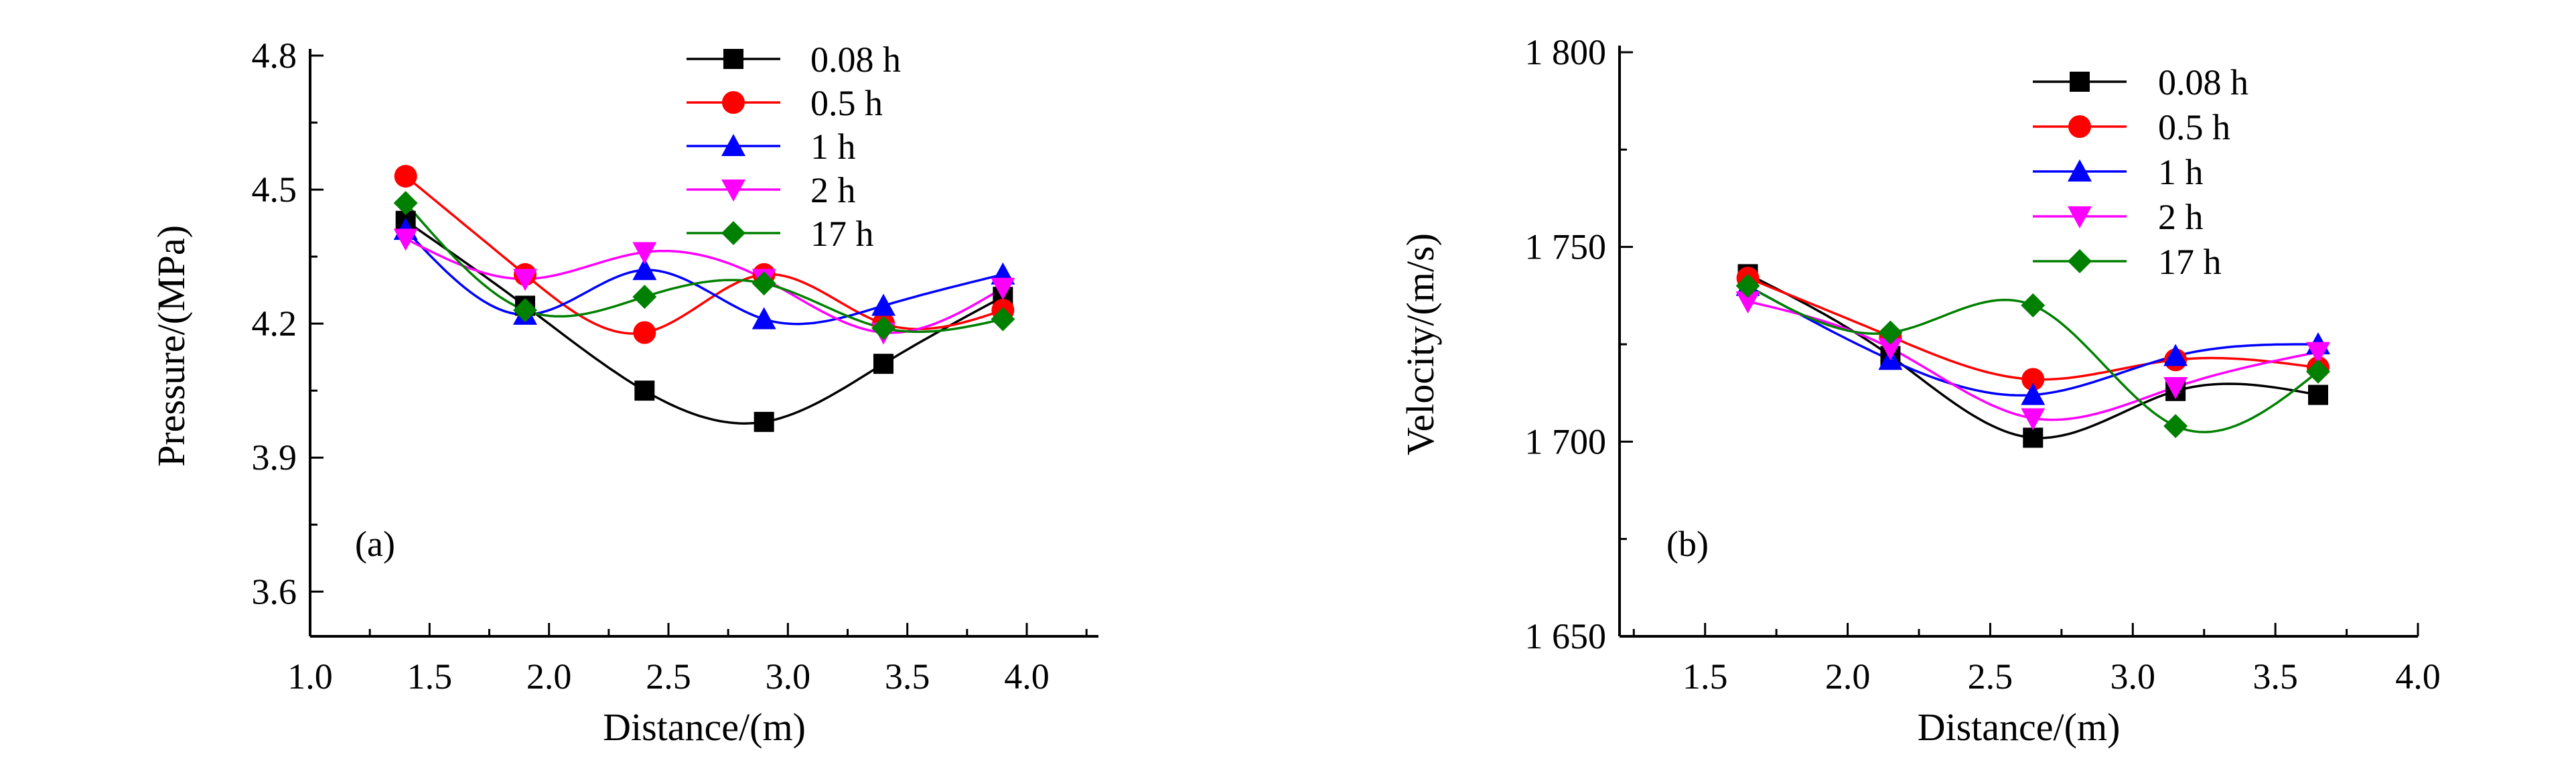 The height and width of the screenshot is (783, 2576). Describe the element at coordinates (310, 676) in the screenshot. I see `x-tick-label: 1.0` at that location.